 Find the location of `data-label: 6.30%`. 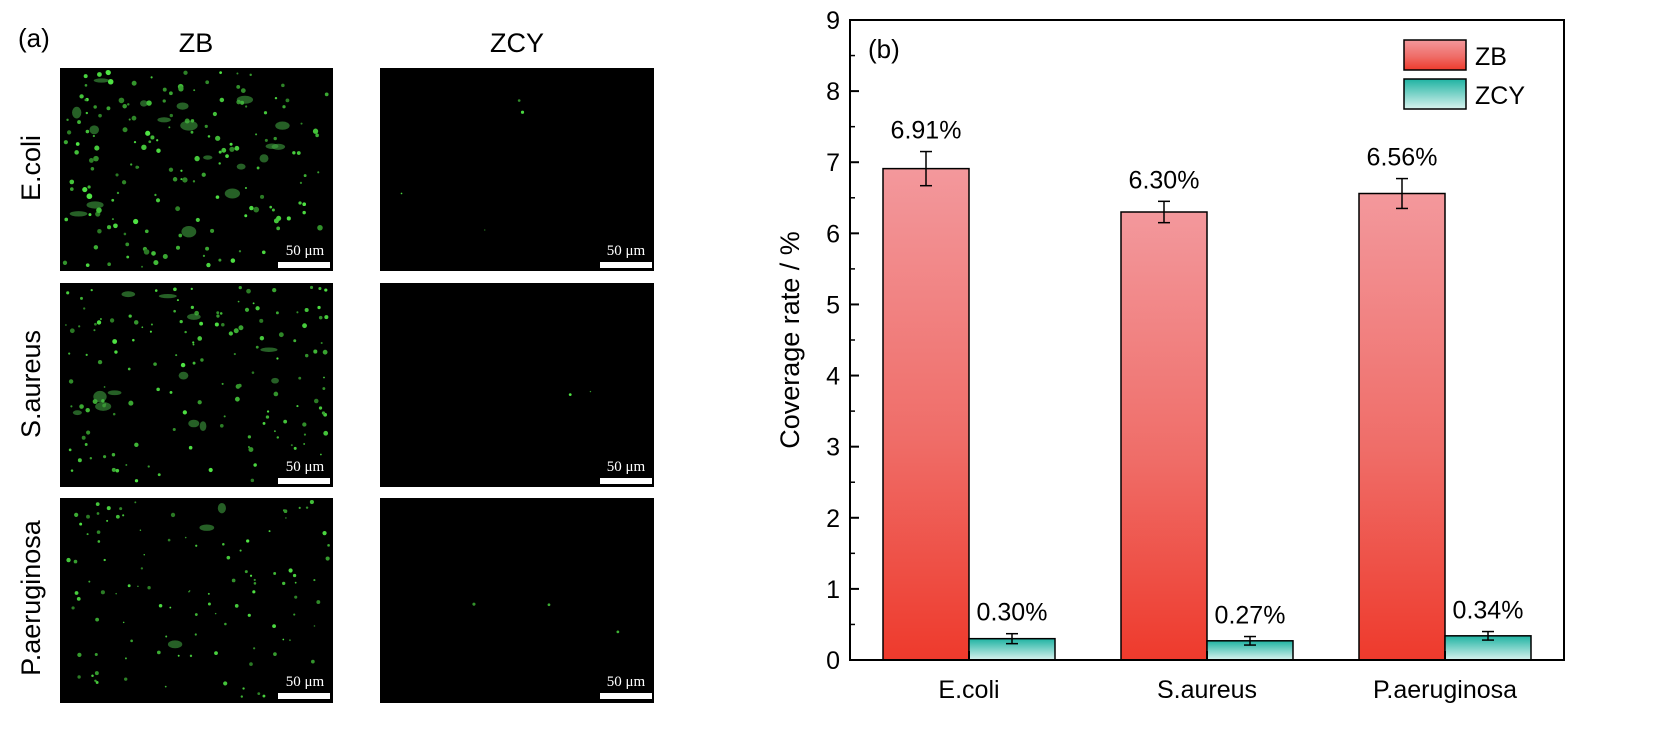

data-label: 6.30% is located at coordinates (1164, 180).